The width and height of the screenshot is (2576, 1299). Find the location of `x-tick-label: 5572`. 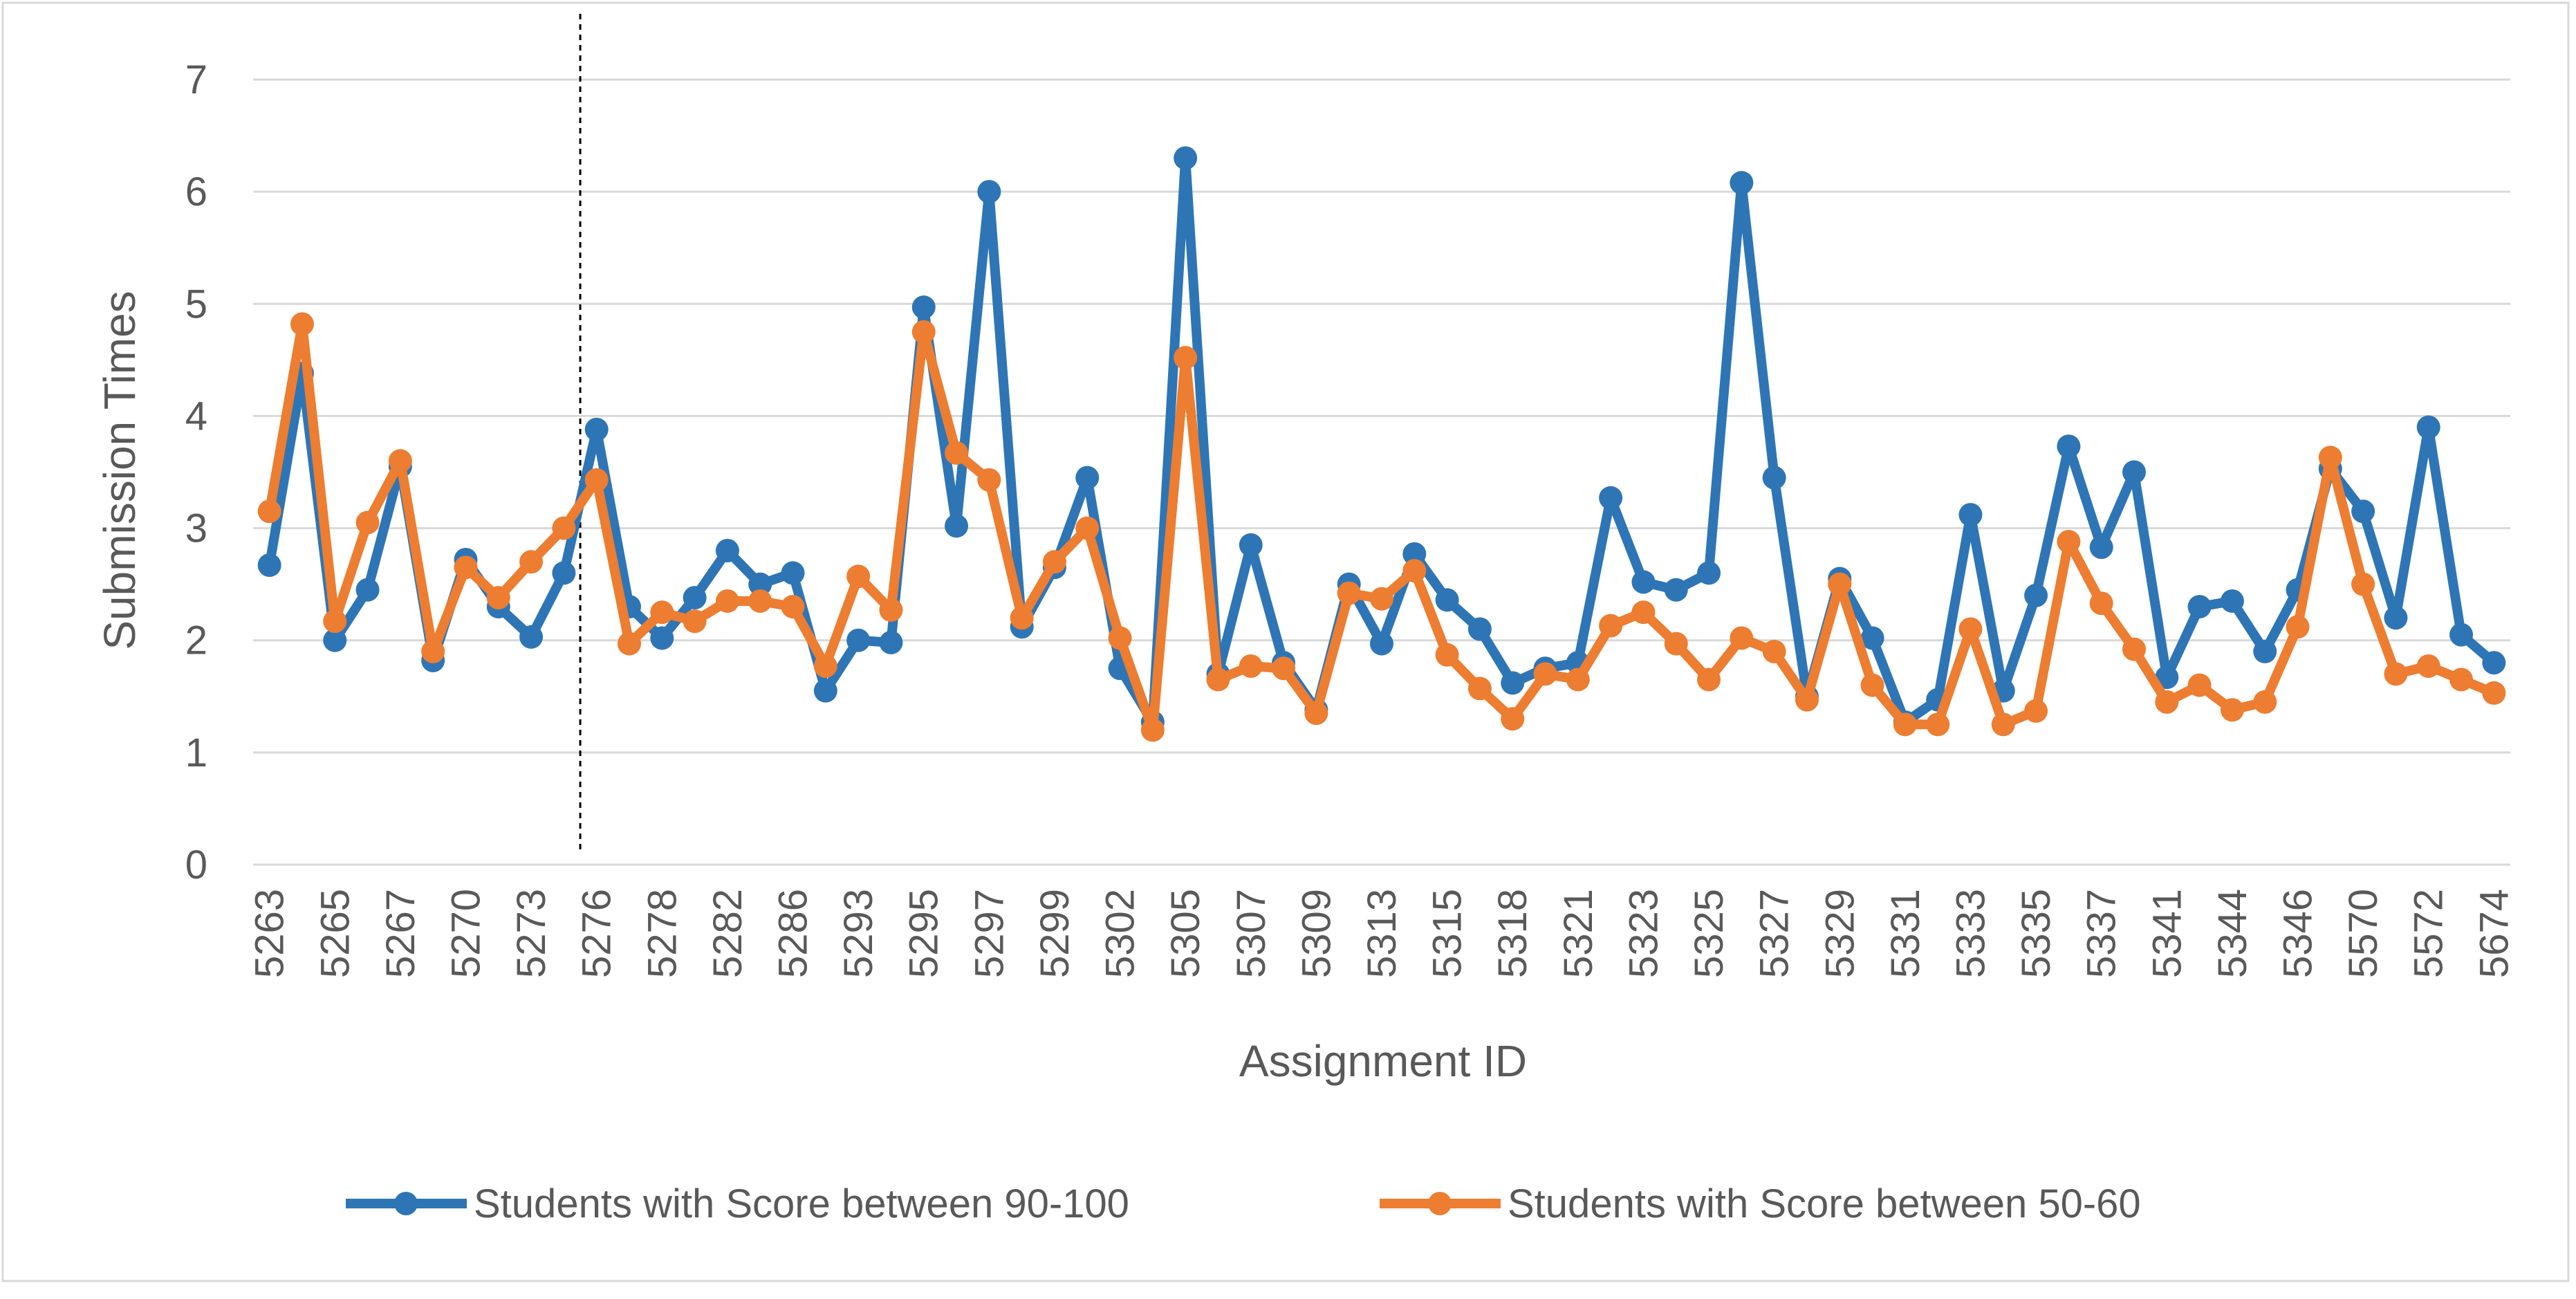

x-tick-label: 5572 is located at coordinates (2429, 934).